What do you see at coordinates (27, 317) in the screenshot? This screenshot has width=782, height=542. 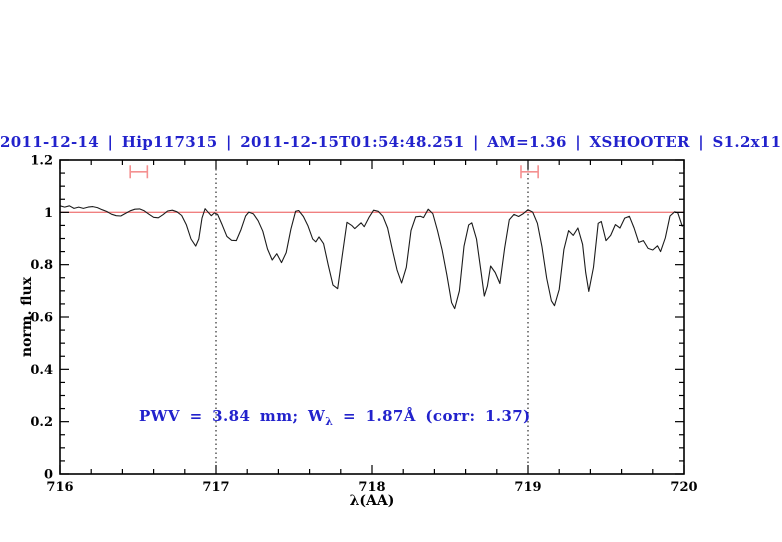 I see `y-axis-label: norm. flux` at bounding box center [27, 317].